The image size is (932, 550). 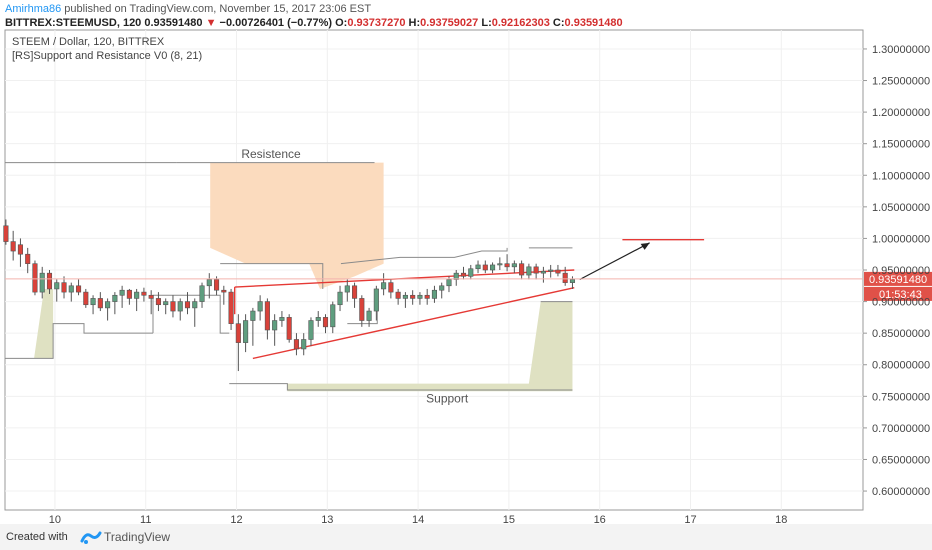 I want to click on y-tick-label: 1.20000000, so click(x=901, y=113).